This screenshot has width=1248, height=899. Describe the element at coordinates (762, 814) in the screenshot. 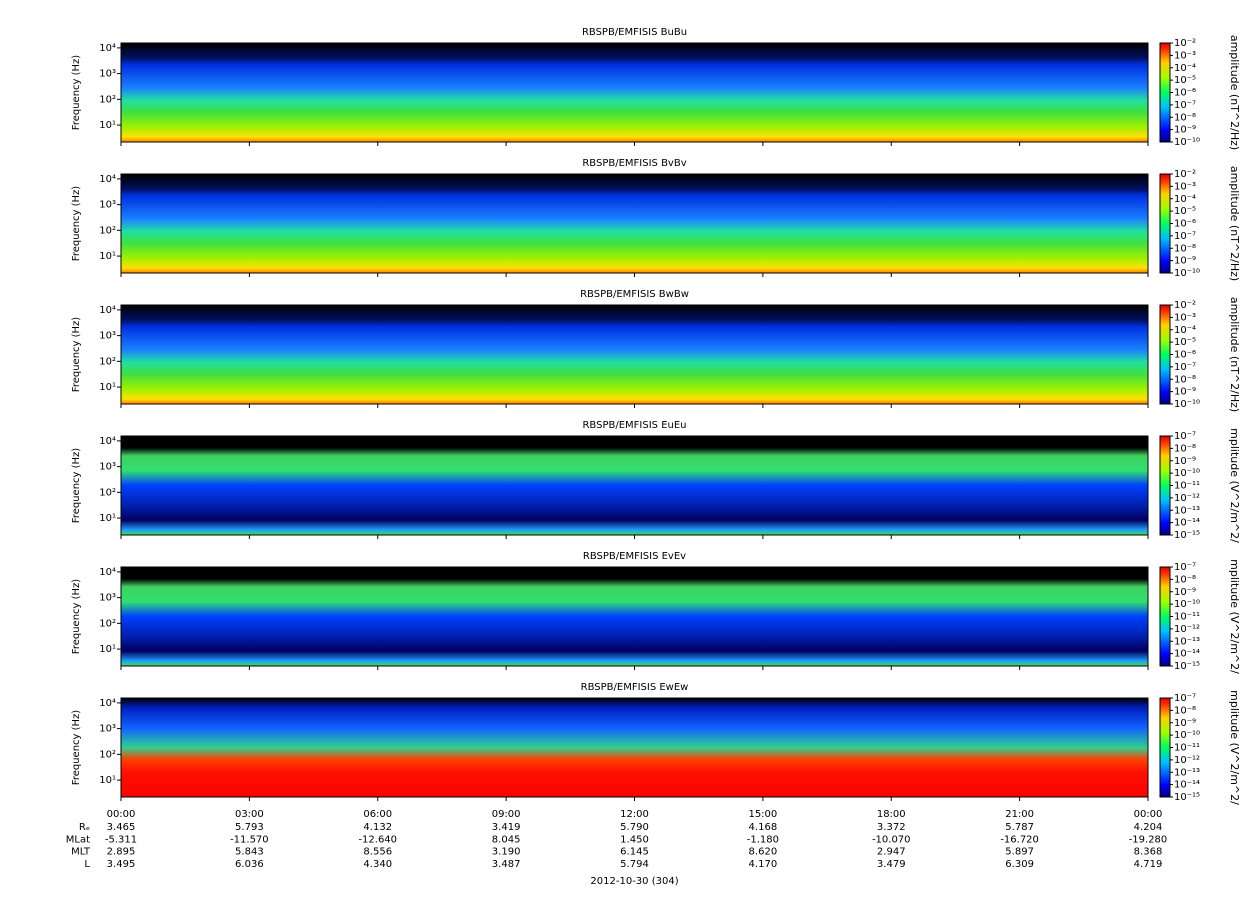

I see `x-tick-label: 15:00` at that location.